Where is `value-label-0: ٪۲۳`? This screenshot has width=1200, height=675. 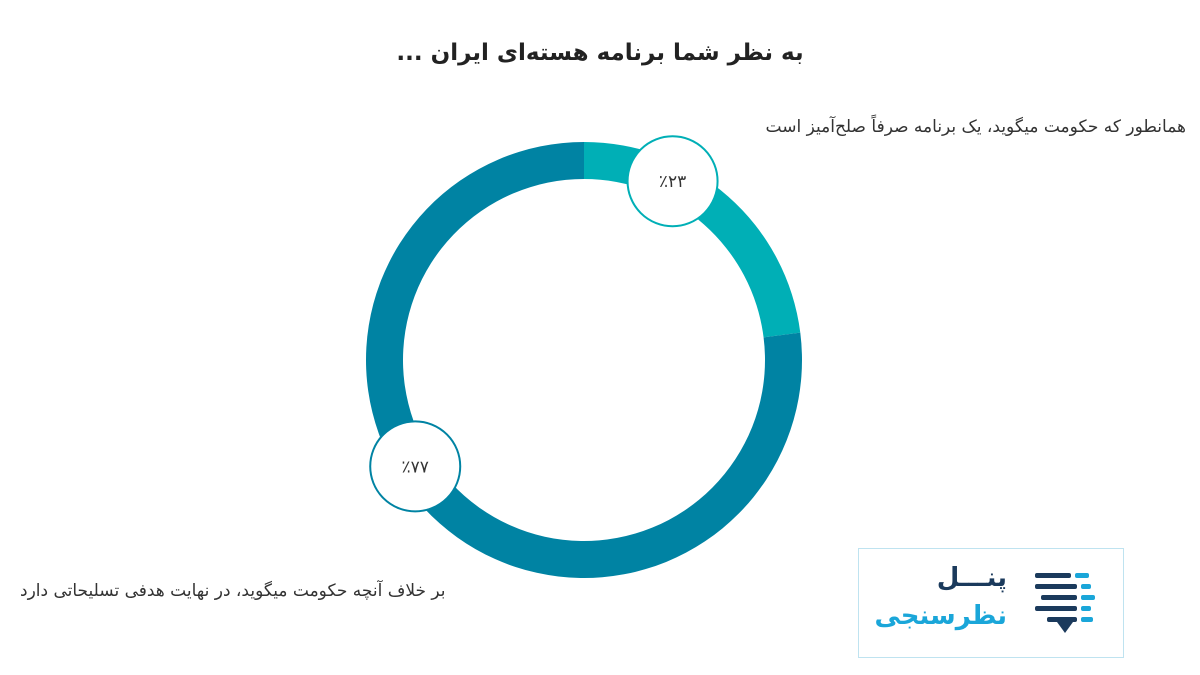
value-label-0: ٪۲۳ is located at coordinates (672, 182).